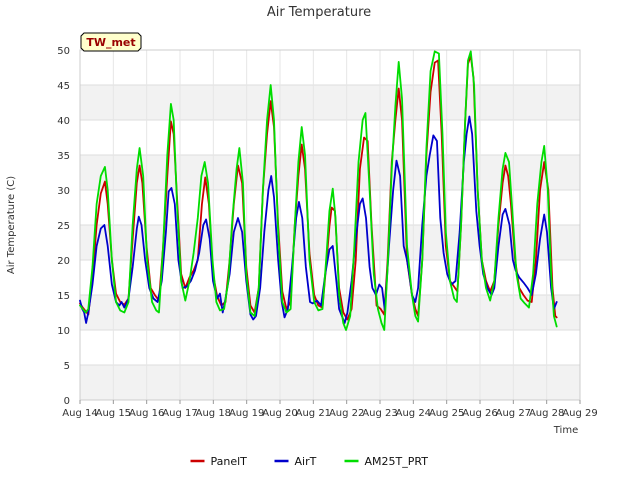 The width and height of the screenshot is (640, 480). What do you see at coordinates (513, 413) in the screenshot?
I see `x-tick-label: Aug 27` at bounding box center [513, 413].